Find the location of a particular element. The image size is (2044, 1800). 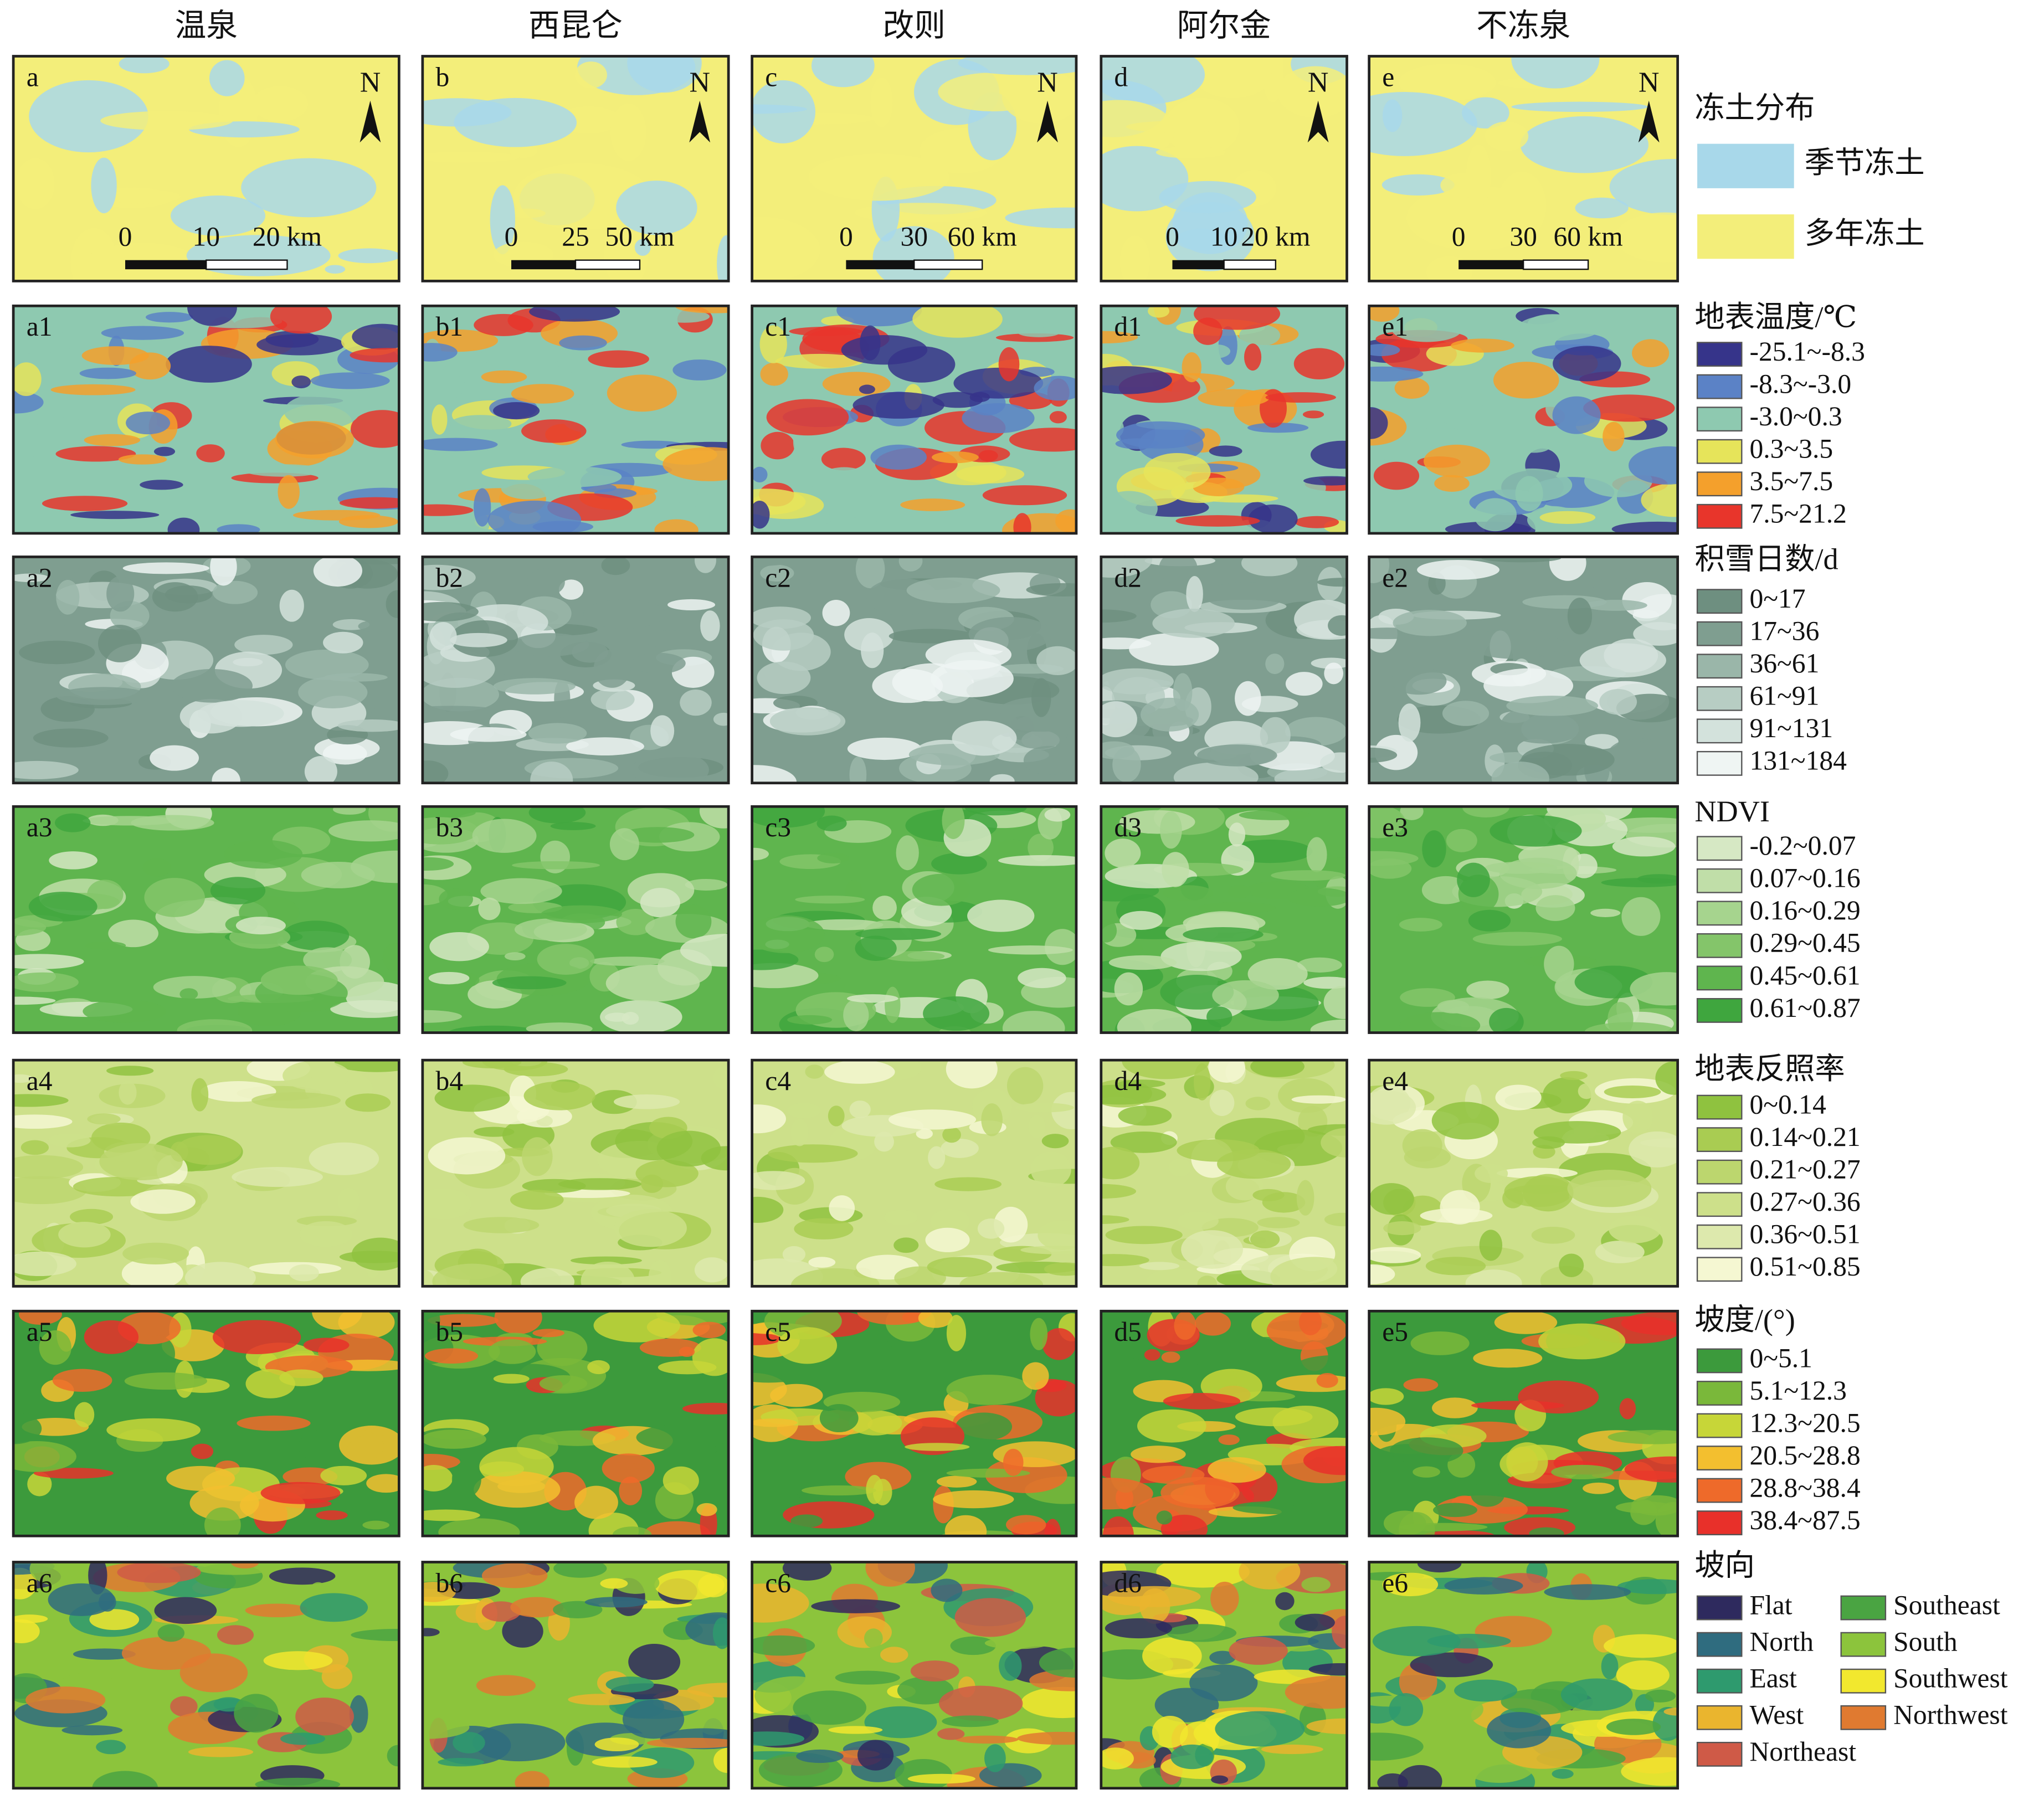

scale-label: 20 km is located at coordinates (1275, 236).